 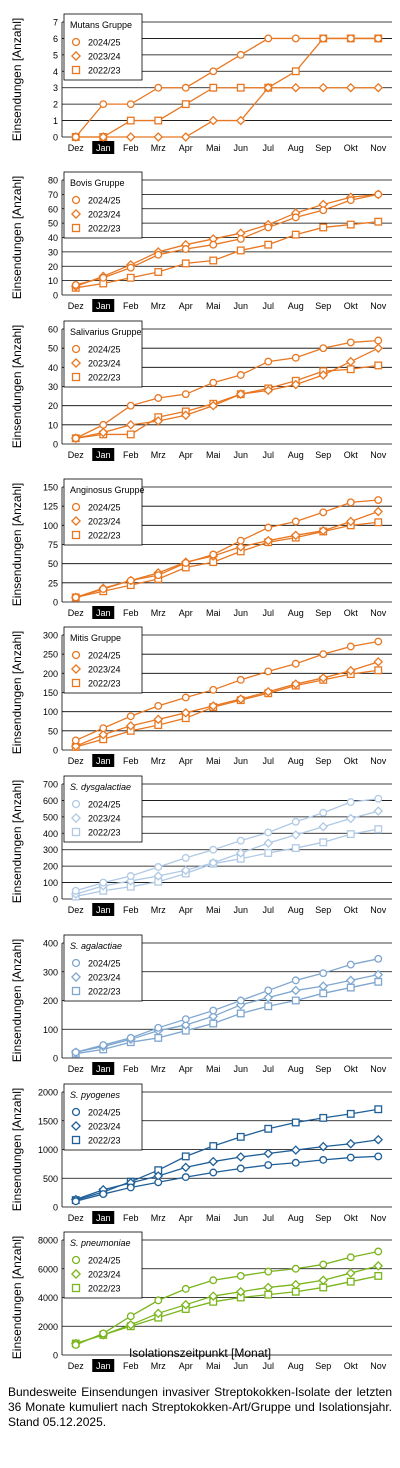 I want to click on y-tick-label: 80, so click(x=53, y=181).